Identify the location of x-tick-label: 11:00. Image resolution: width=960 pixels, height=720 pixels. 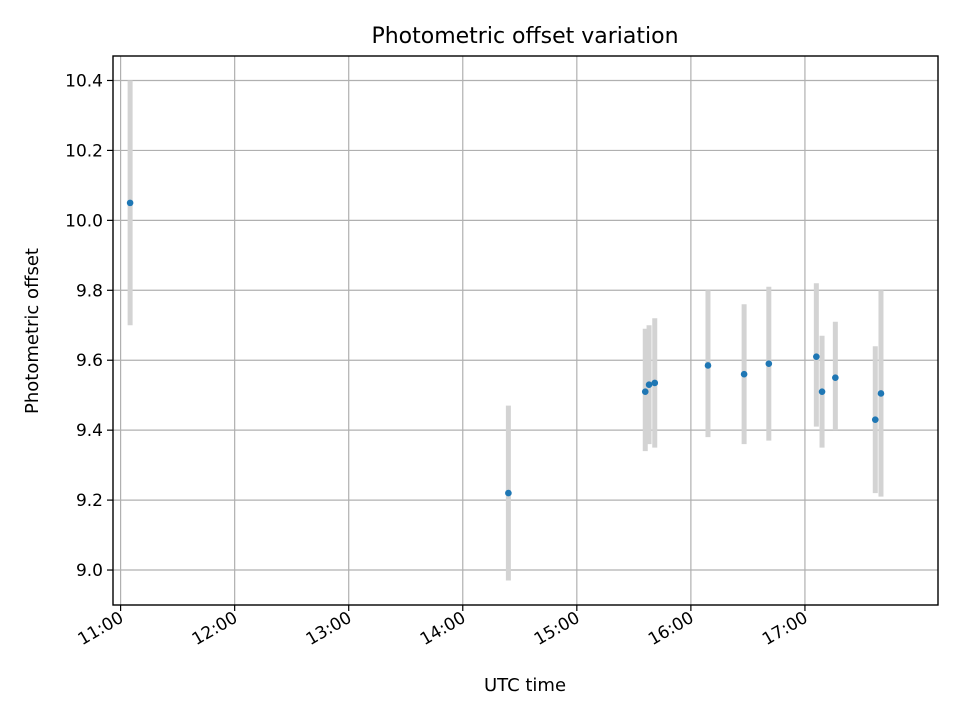
(101, 629).